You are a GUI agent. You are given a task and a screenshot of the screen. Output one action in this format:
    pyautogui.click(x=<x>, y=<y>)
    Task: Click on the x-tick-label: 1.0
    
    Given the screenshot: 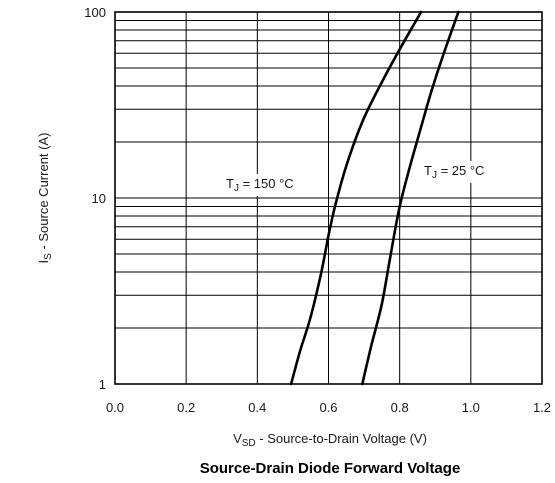 What is the action you would take?
    pyautogui.click(x=471, y=407)
    